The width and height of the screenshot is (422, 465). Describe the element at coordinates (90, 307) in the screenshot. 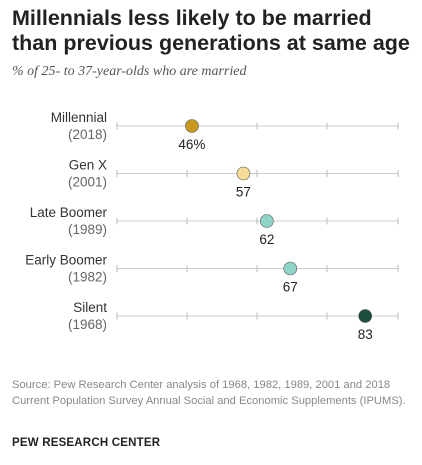

I see `generation-label: Silent` at that location.